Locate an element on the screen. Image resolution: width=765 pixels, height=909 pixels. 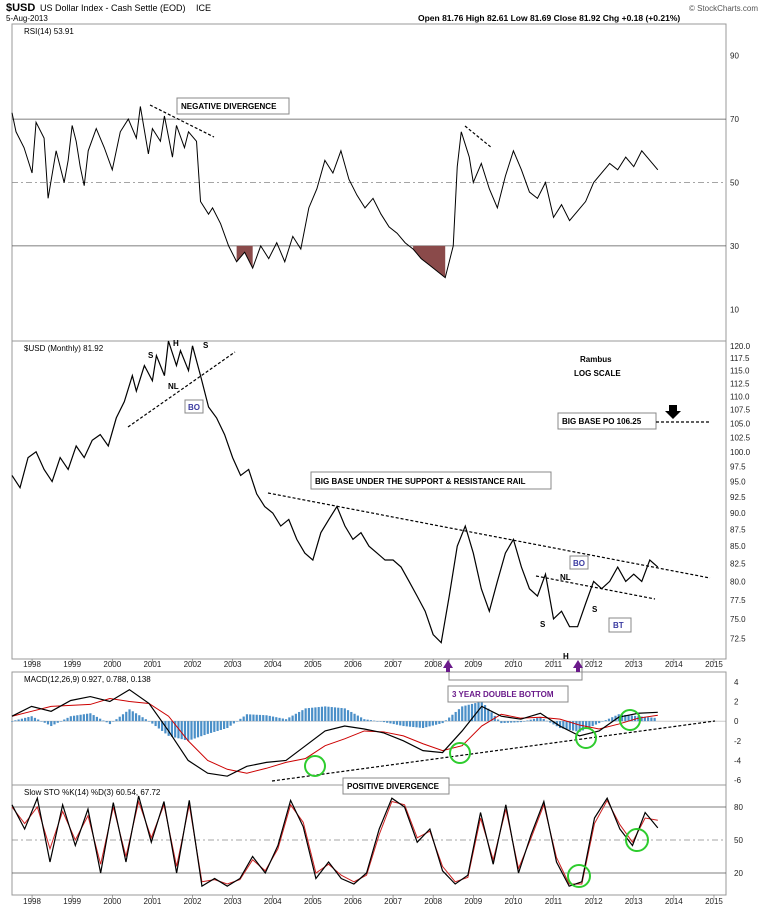
x-tick-label: 1999 is located at coordinates (72, 664).